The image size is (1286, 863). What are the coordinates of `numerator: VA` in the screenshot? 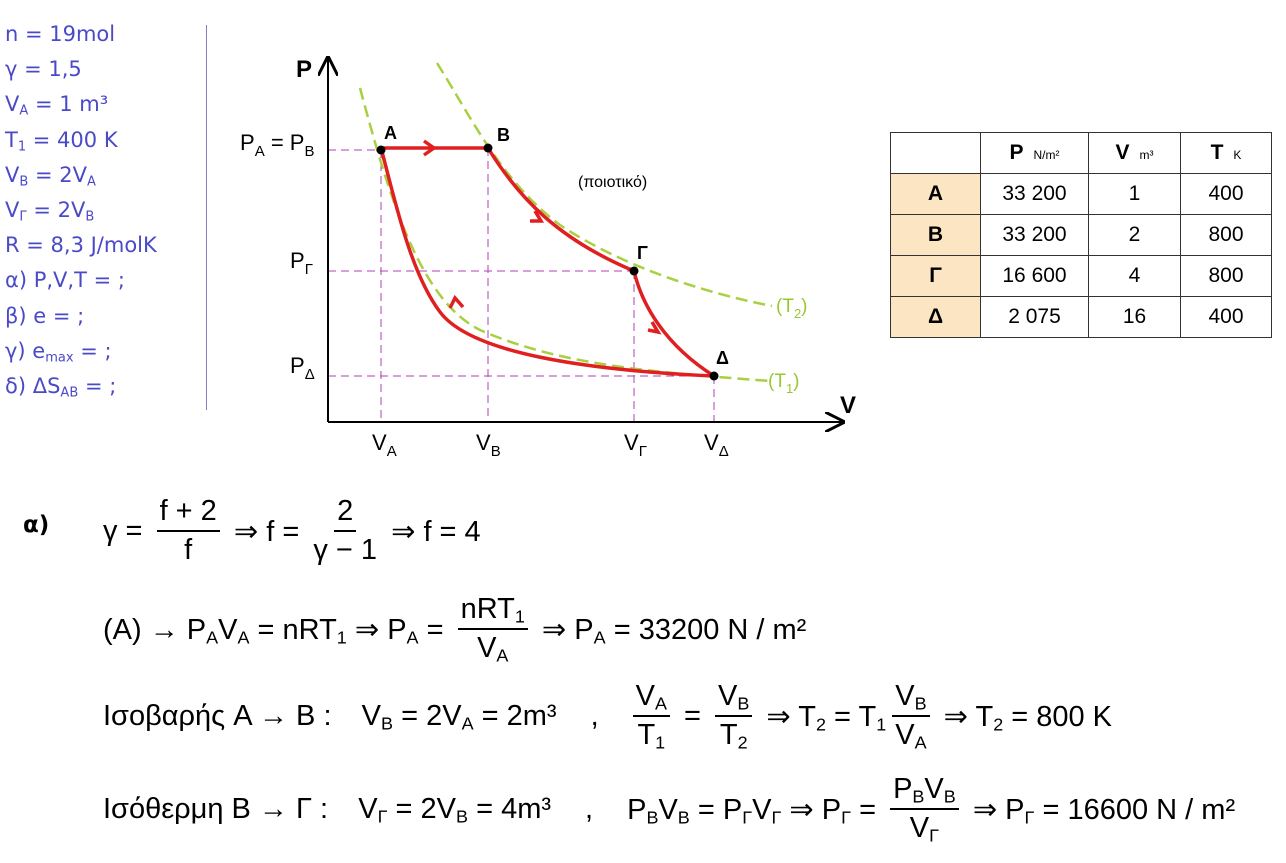 It's located at (651, 698).